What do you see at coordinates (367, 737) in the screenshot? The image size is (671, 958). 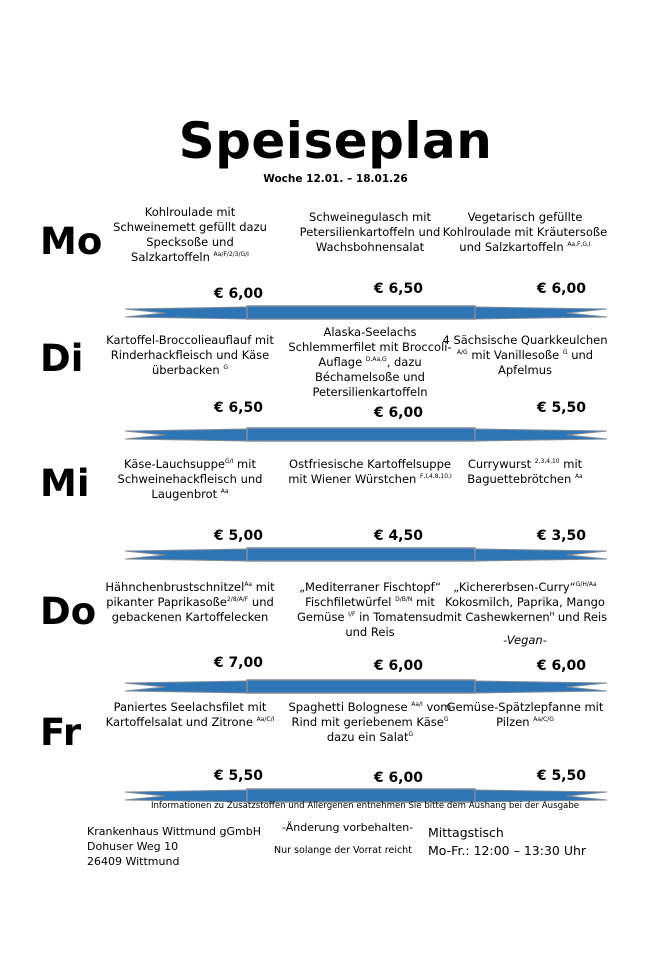 I see `dish-text: dazu ein Salat` at bounding box center [367, 737].